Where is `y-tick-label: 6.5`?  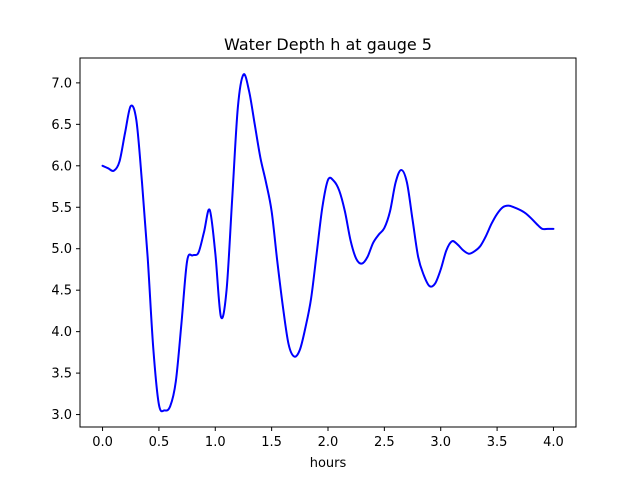 y-tick-label: 6.5 is located at coordinates (61, 125).